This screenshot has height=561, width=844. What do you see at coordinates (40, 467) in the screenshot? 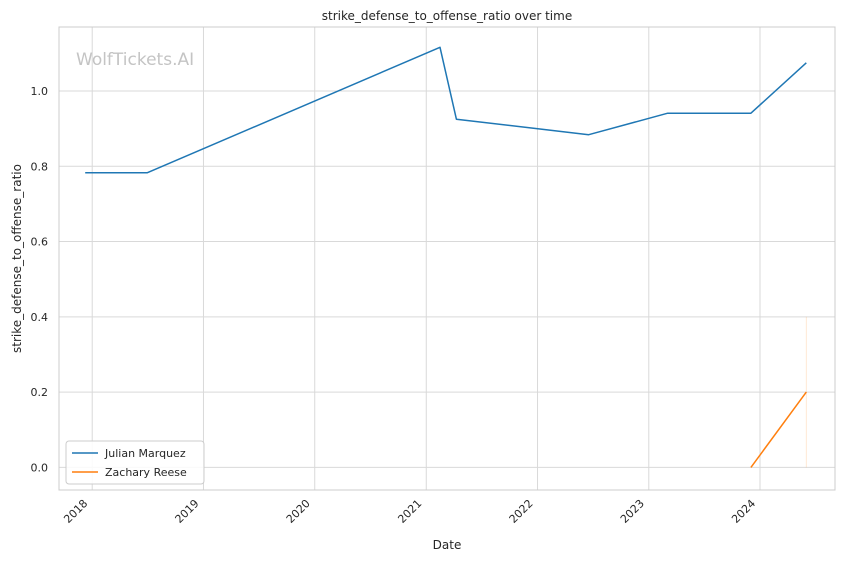
I see `y-tick-label: 0.0` at bounding box center [40, 467].